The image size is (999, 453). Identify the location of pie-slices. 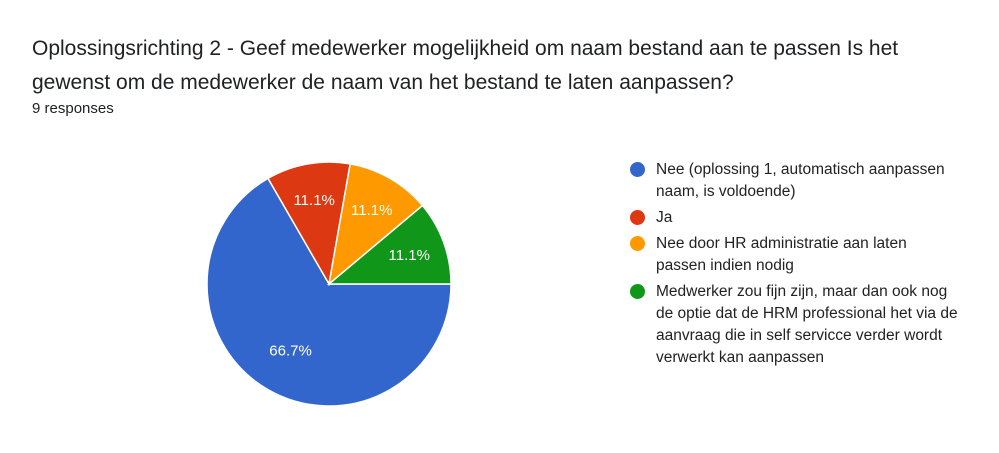
(329, 284).